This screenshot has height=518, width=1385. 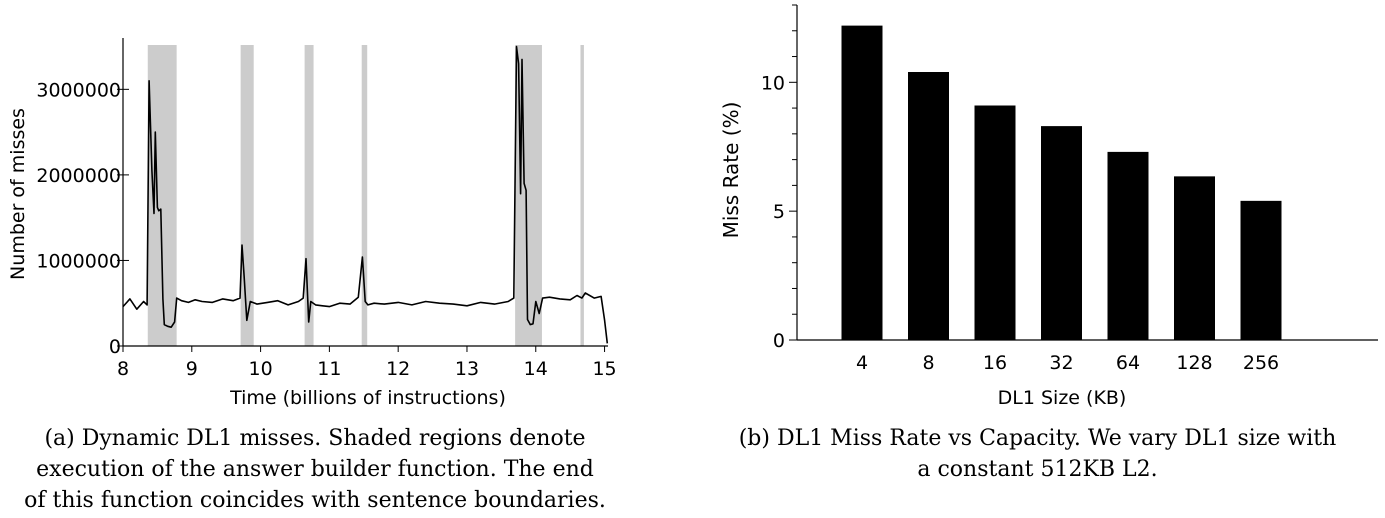 What do you see at coordinates (604, 369) in the screenshot?
I see `x-tick-label: 15` at bounding box center [604, 369].